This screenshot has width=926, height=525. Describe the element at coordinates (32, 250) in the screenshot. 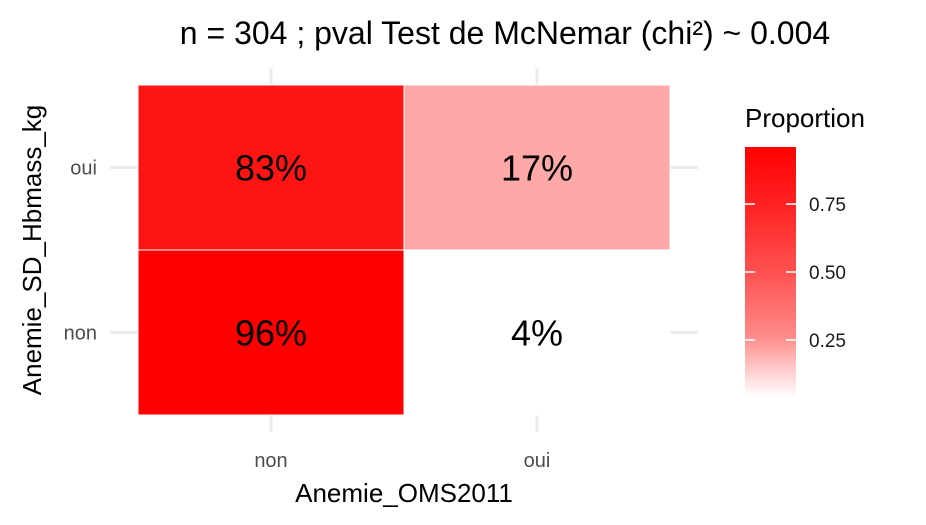

I see `y-axis-title: Anemie_SD_Hbmass_kg` at that location.